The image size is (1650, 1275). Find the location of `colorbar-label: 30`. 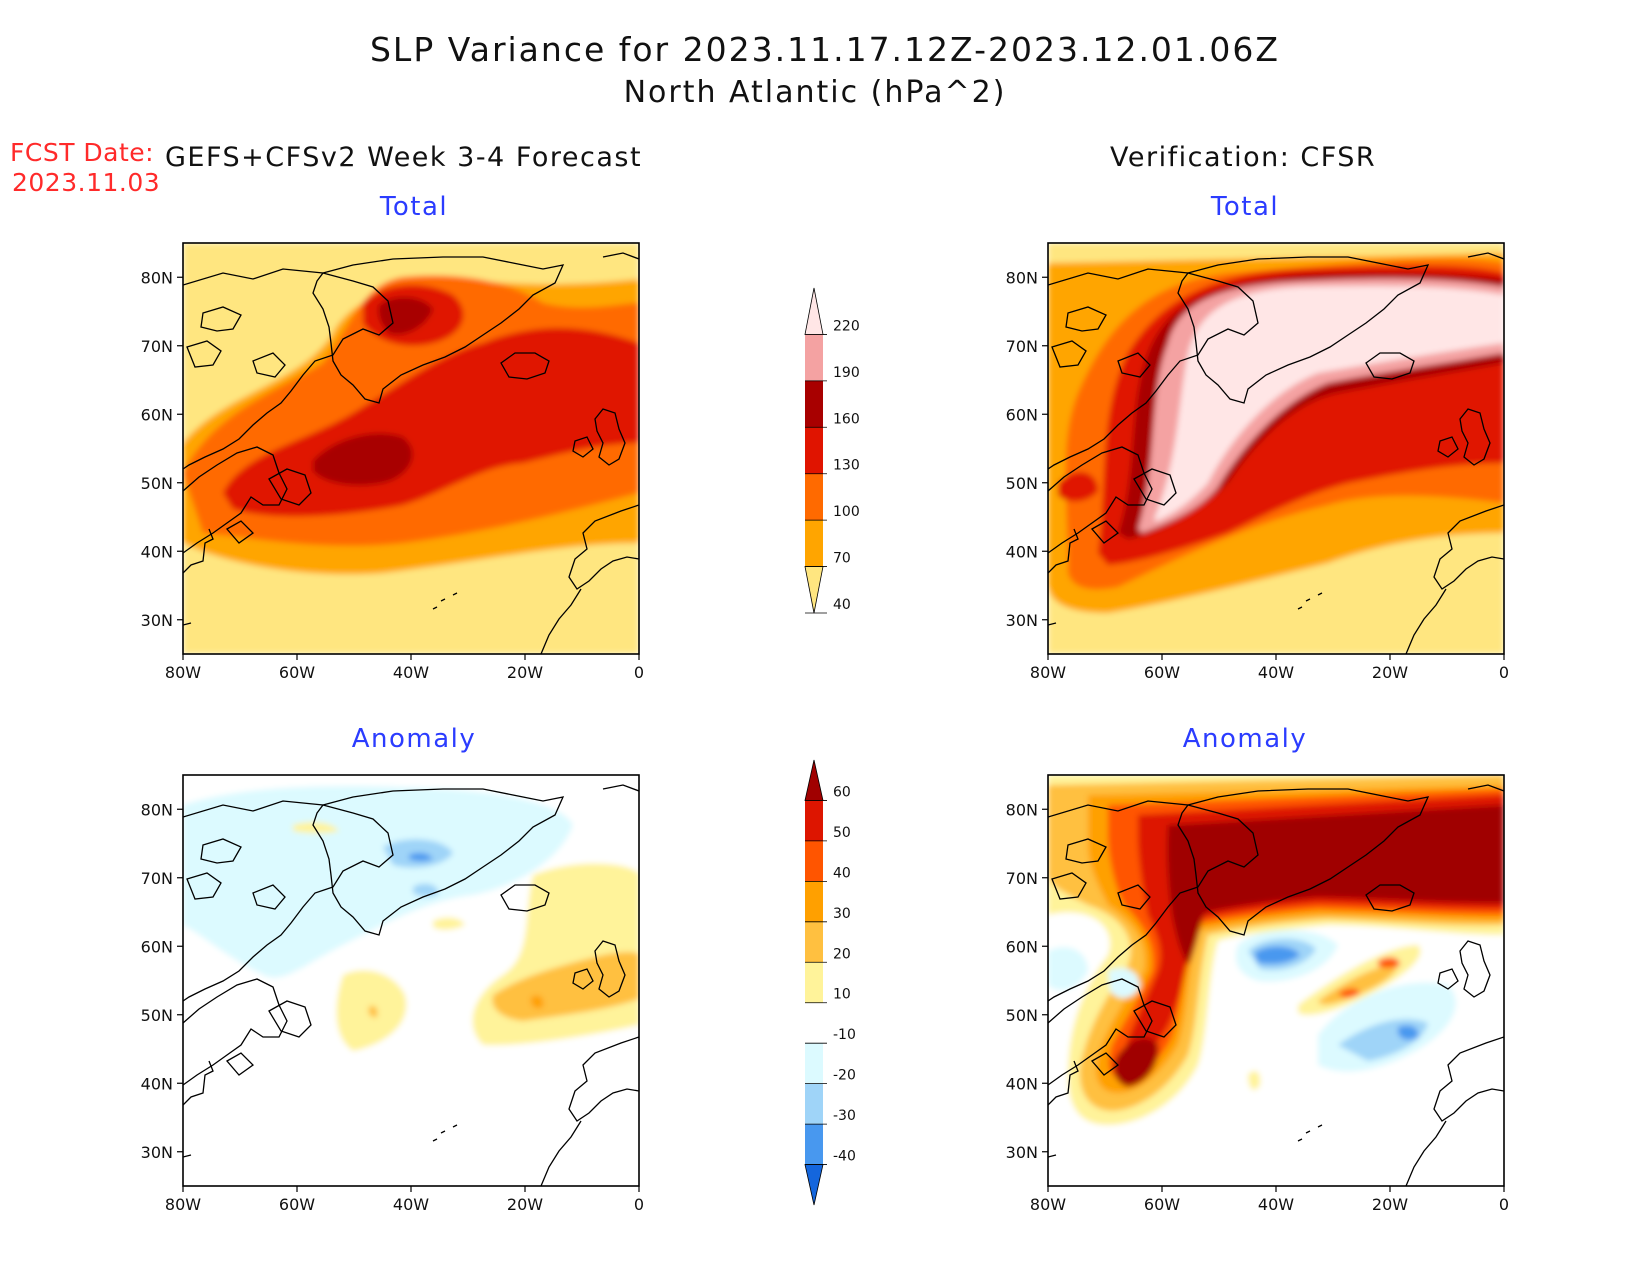

colorbar-label: 30 is located at coordinates (842, 914).